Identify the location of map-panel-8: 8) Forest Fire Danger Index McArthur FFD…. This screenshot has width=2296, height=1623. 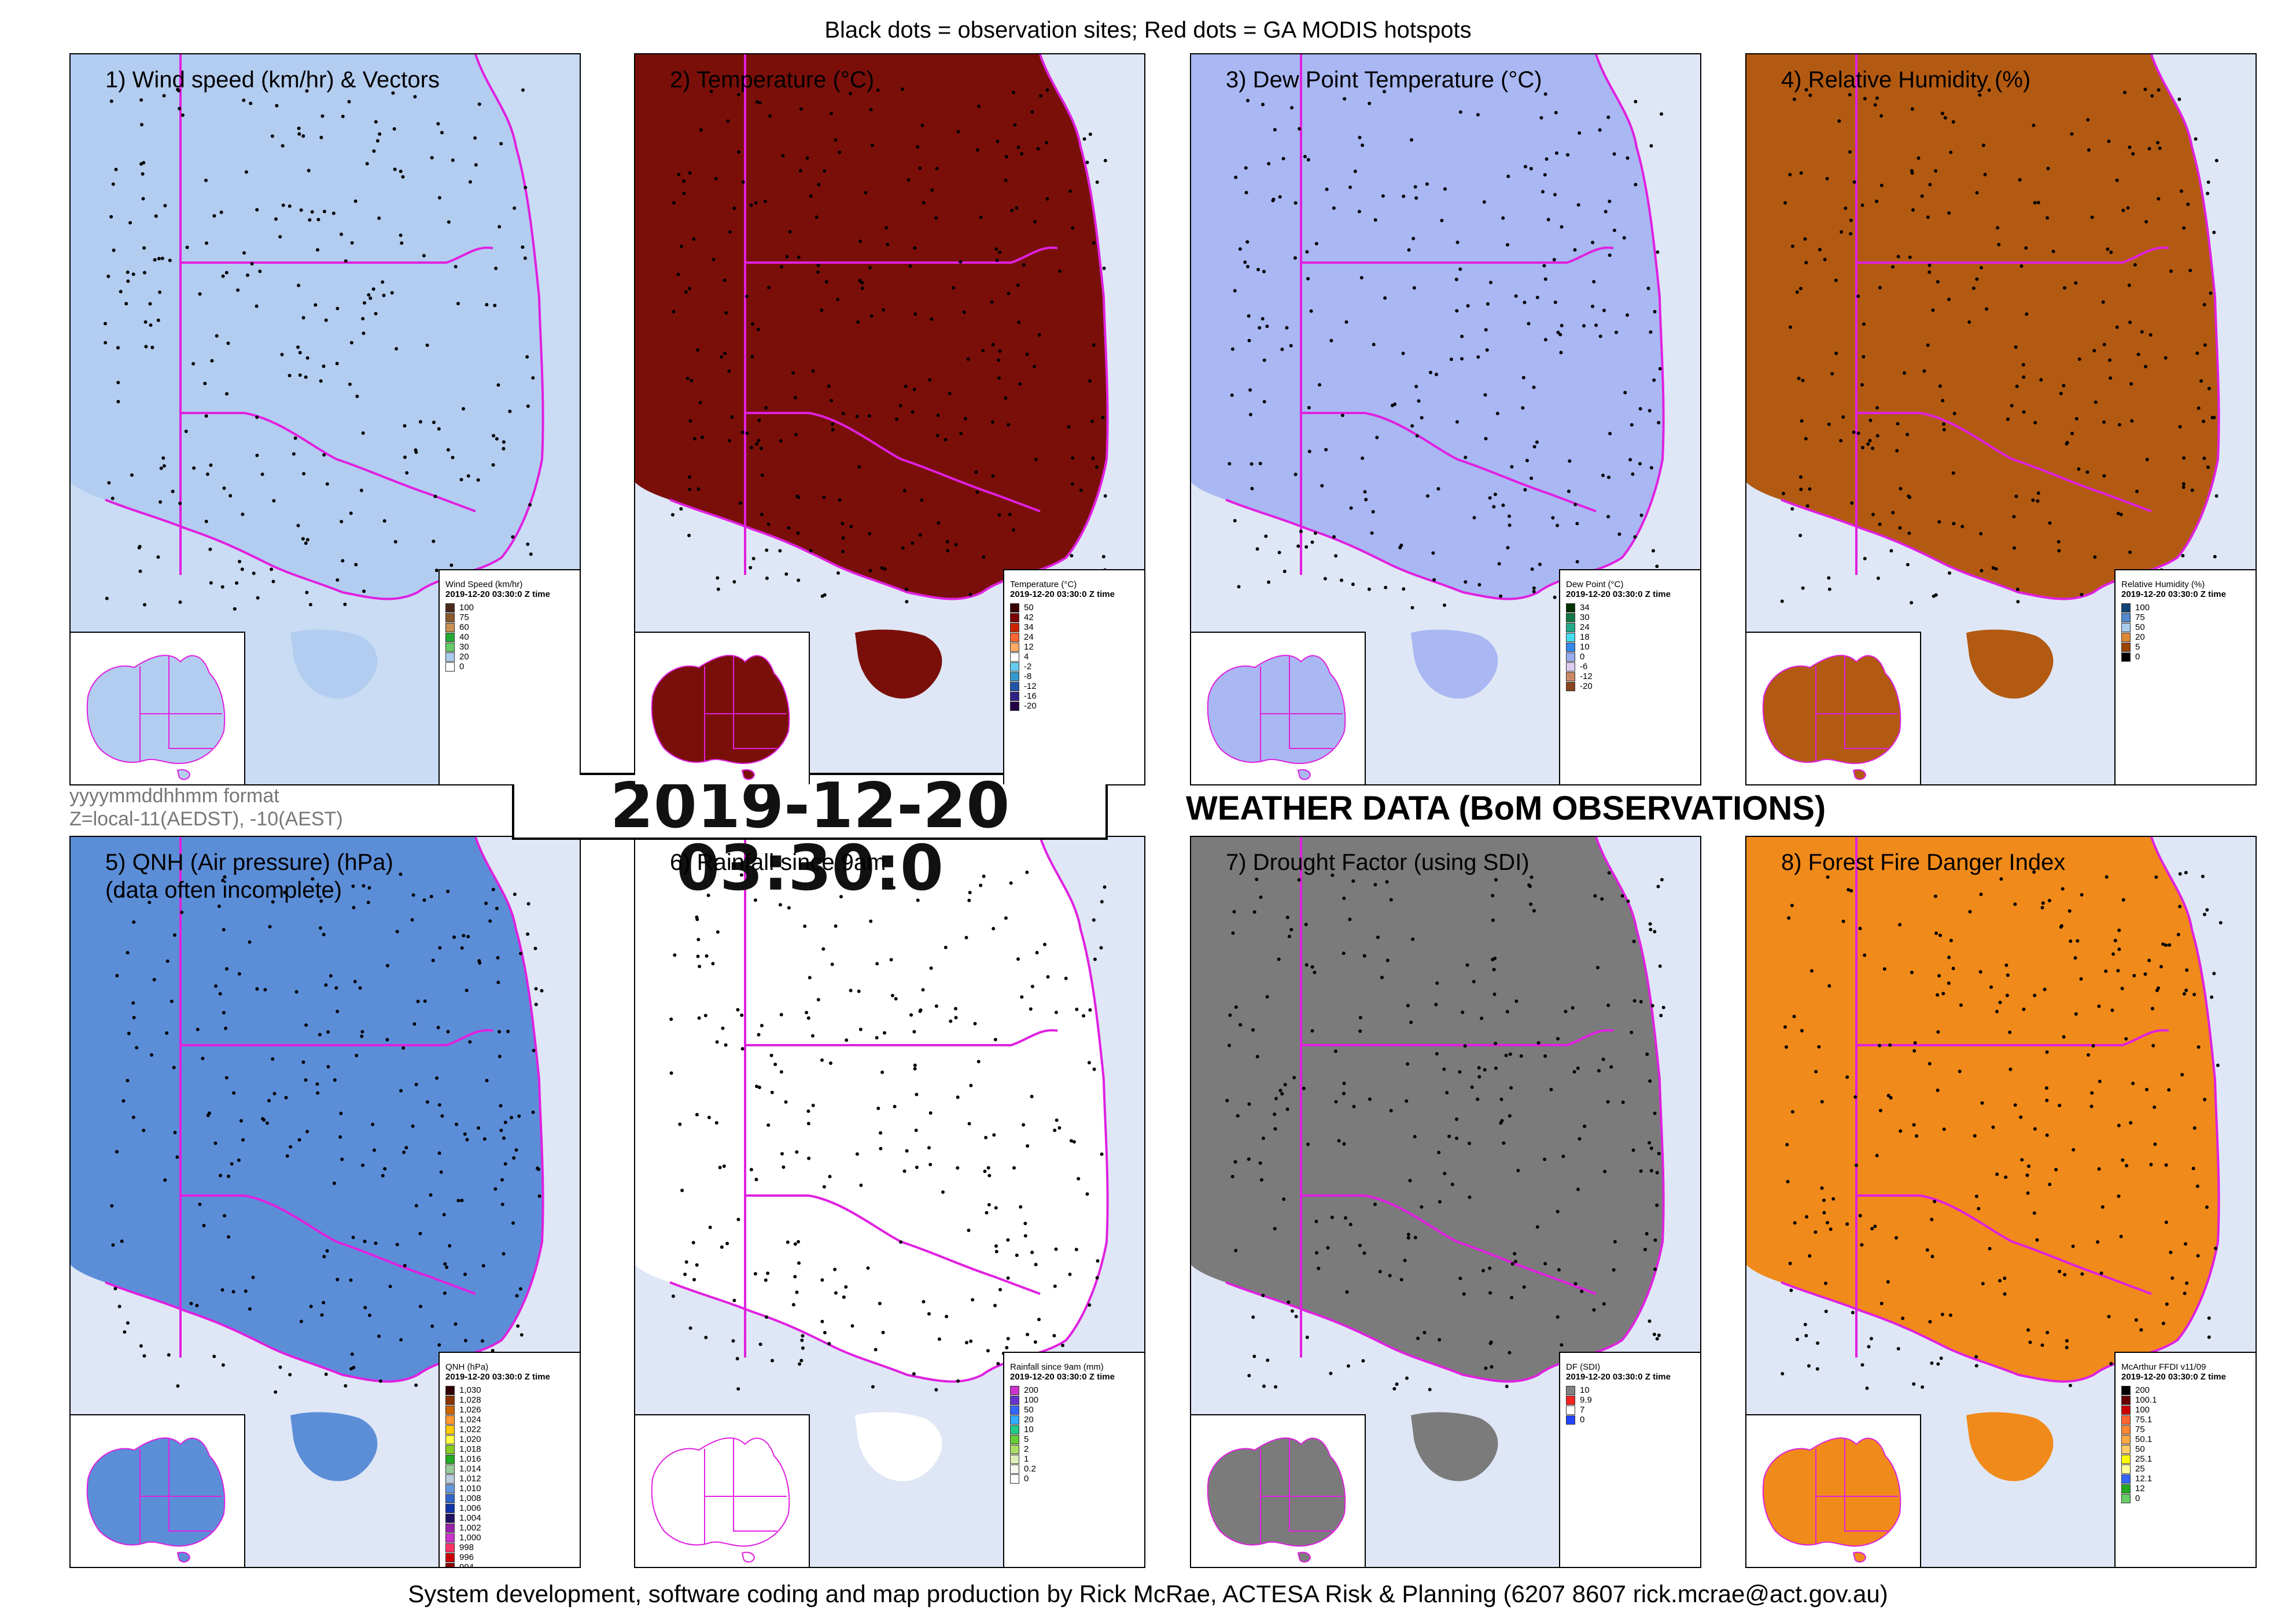
(2001, 1202).